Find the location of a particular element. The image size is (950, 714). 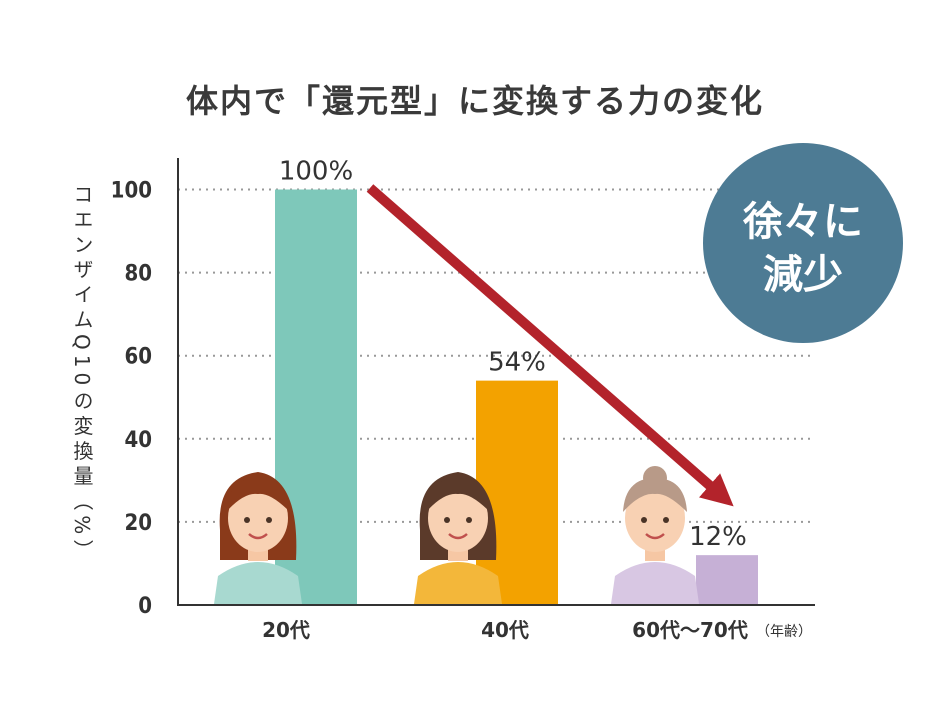

x-categories: 20代 40代 60代〜70代 is located at coordinates (505, 630).